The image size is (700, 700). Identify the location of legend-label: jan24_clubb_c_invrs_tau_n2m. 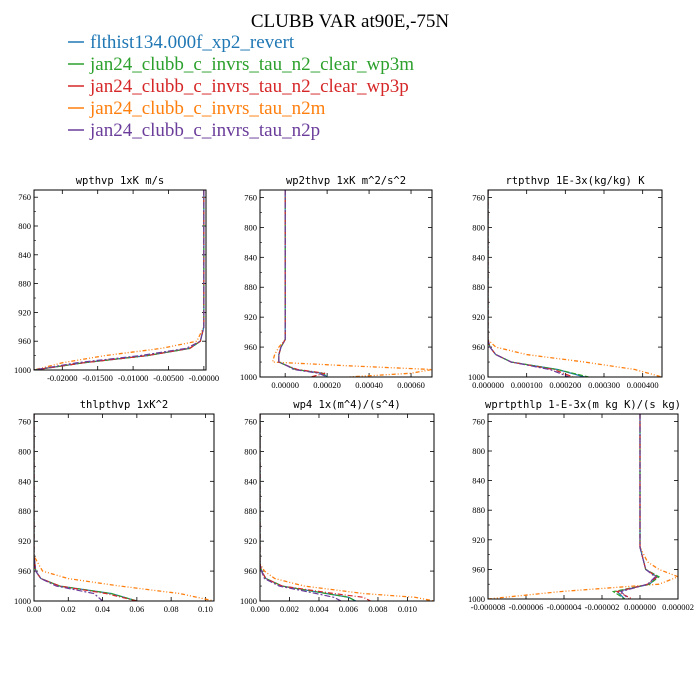
(207, 108).